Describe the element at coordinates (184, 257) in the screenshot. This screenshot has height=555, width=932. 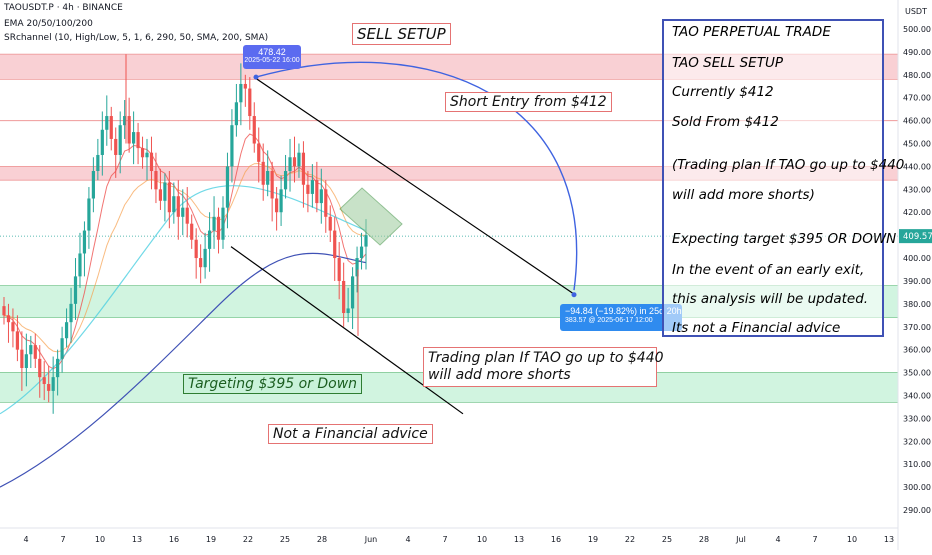
I see `ema-50-line` at that location.